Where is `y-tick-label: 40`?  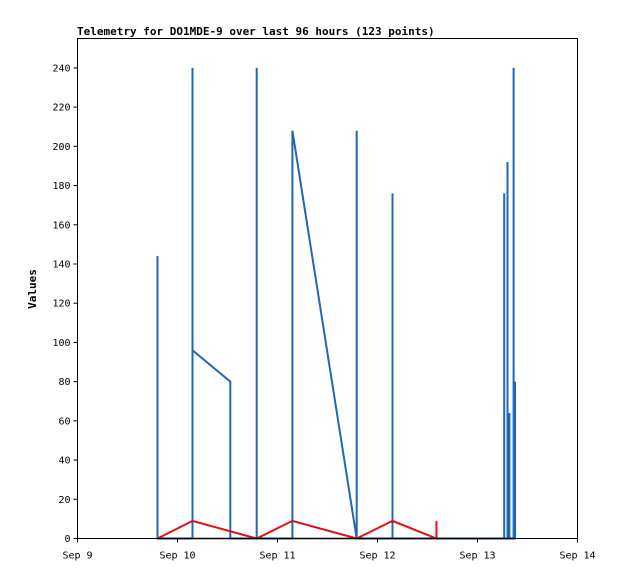 y-tick-label: 40 is located at coordinates (64, 461).